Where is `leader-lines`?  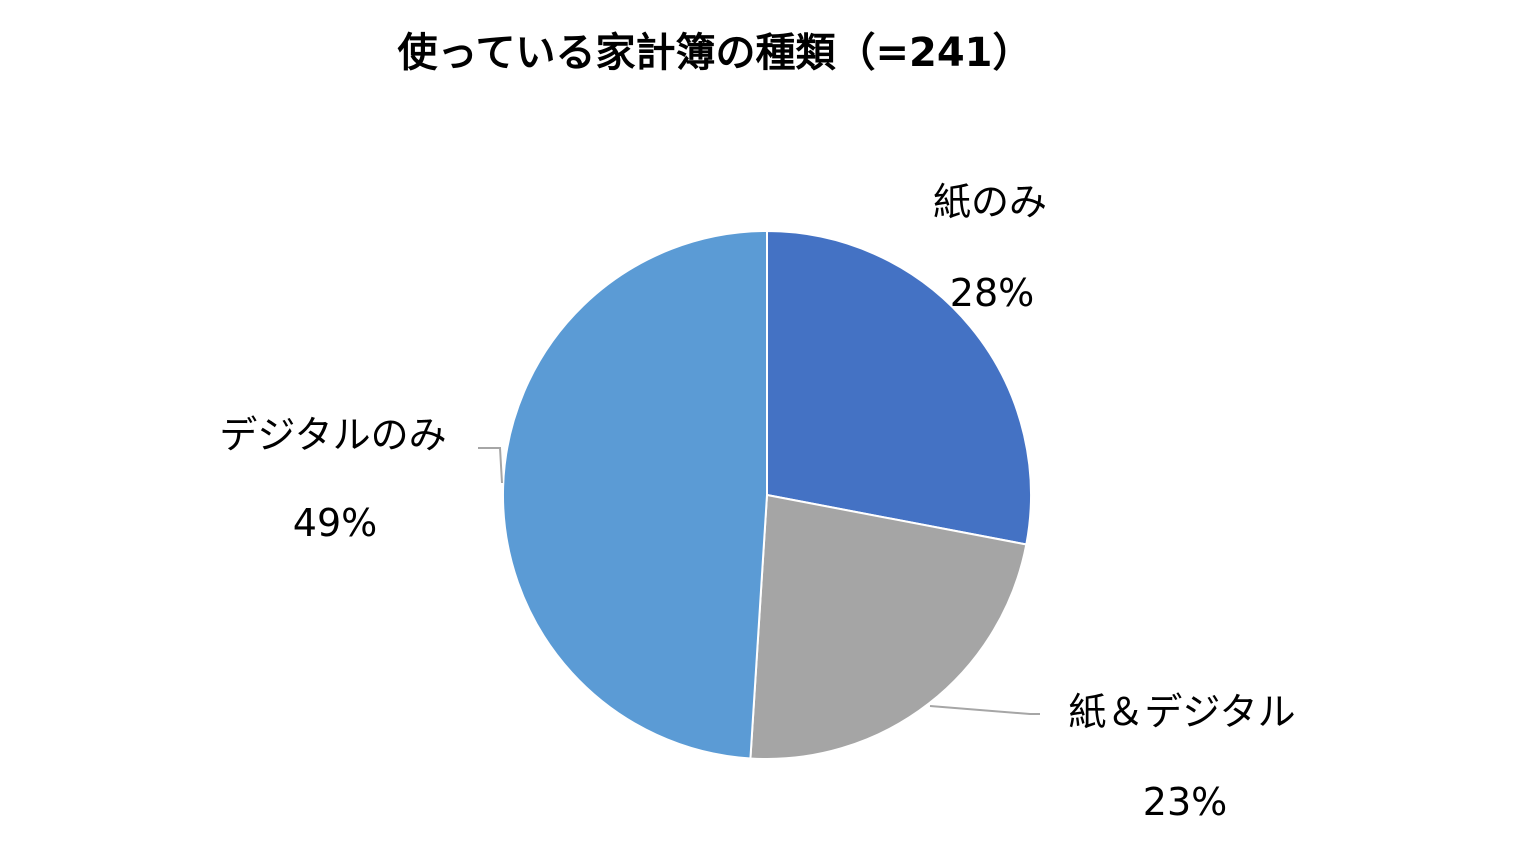 leader-lines is located at coordinates (759, 581).